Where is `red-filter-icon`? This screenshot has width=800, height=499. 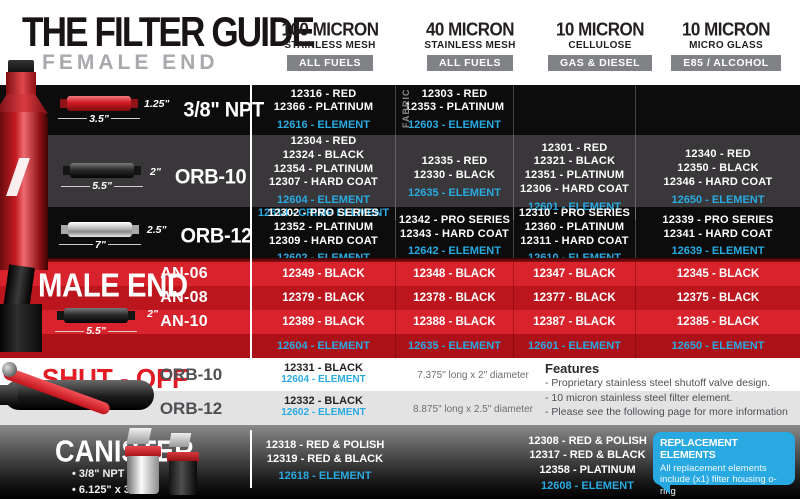 red-filter-icon is located at coordinates (99, 103).